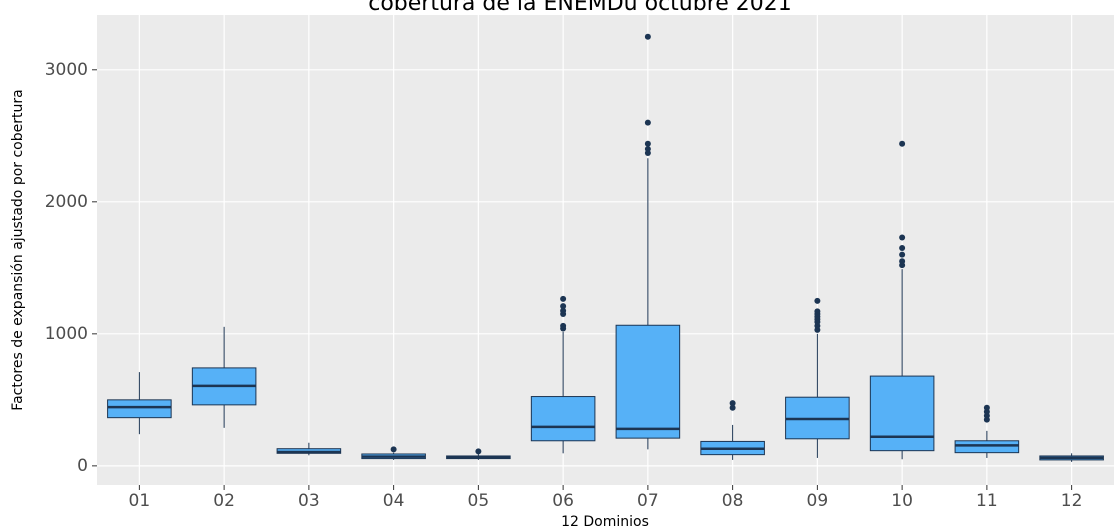  I want to click on y-tick-label: 2000, so click(66, 202).